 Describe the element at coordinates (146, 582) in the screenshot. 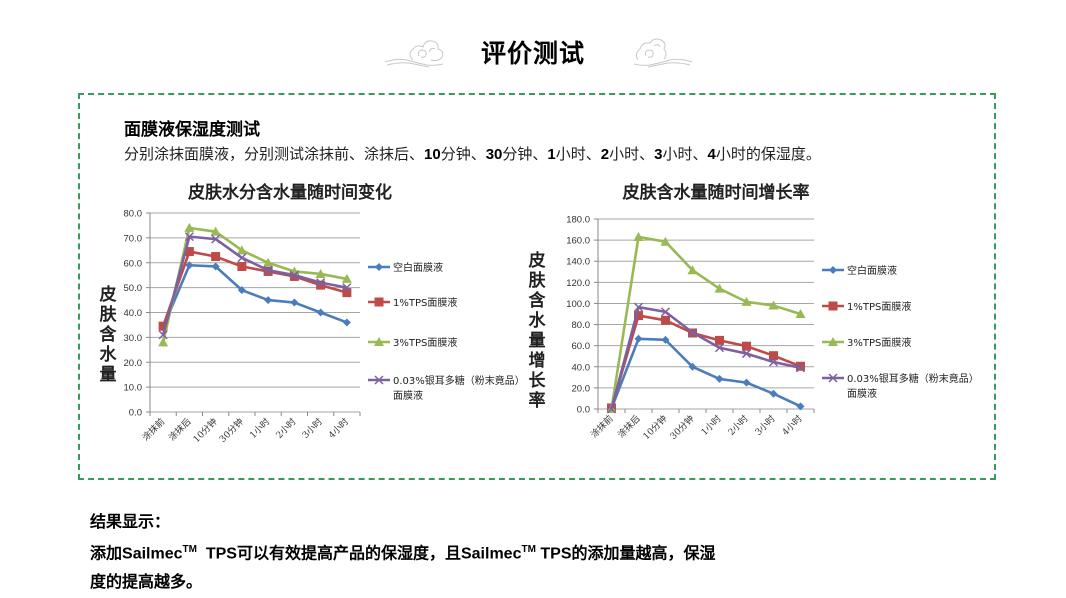

I see `results-line-2: 度的提高越多。` at that location.